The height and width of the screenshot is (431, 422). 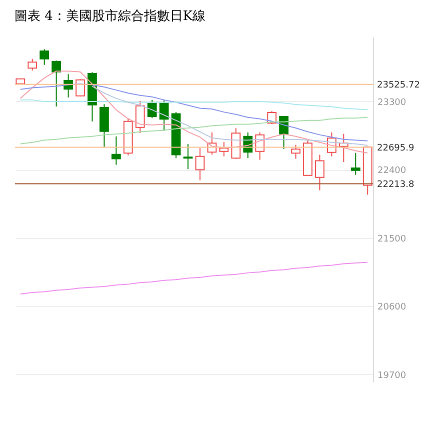 I want to click on y-tick-label: 22400, so click(x=392, y=171).